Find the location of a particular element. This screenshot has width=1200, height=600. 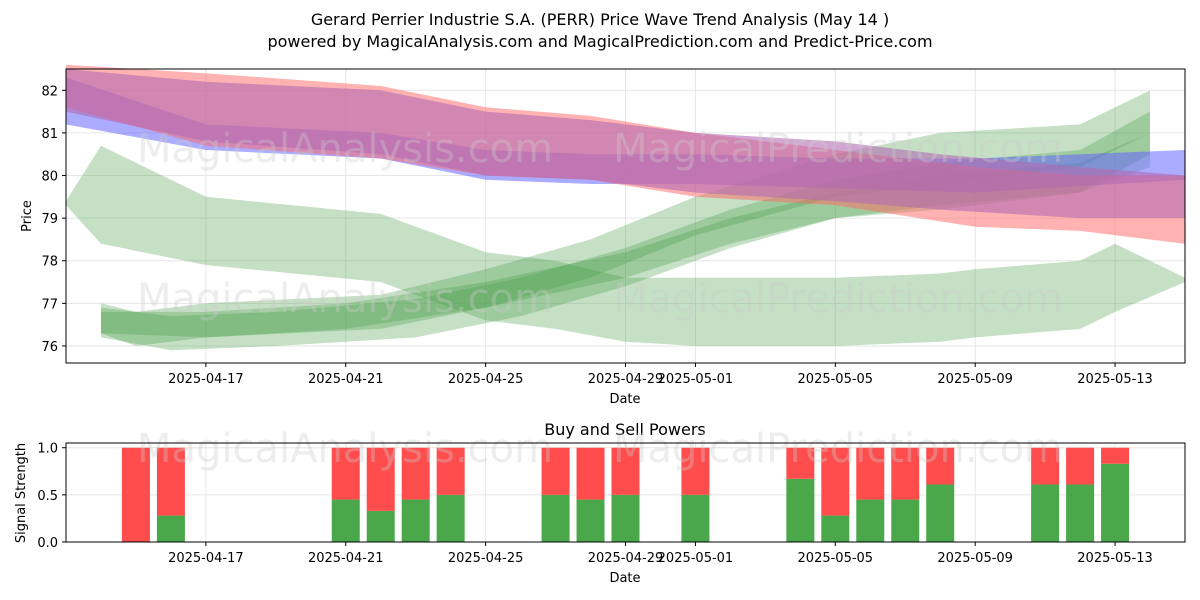

main-x-tick-label: 2025-05-09 is located at coordinates (975, 379).